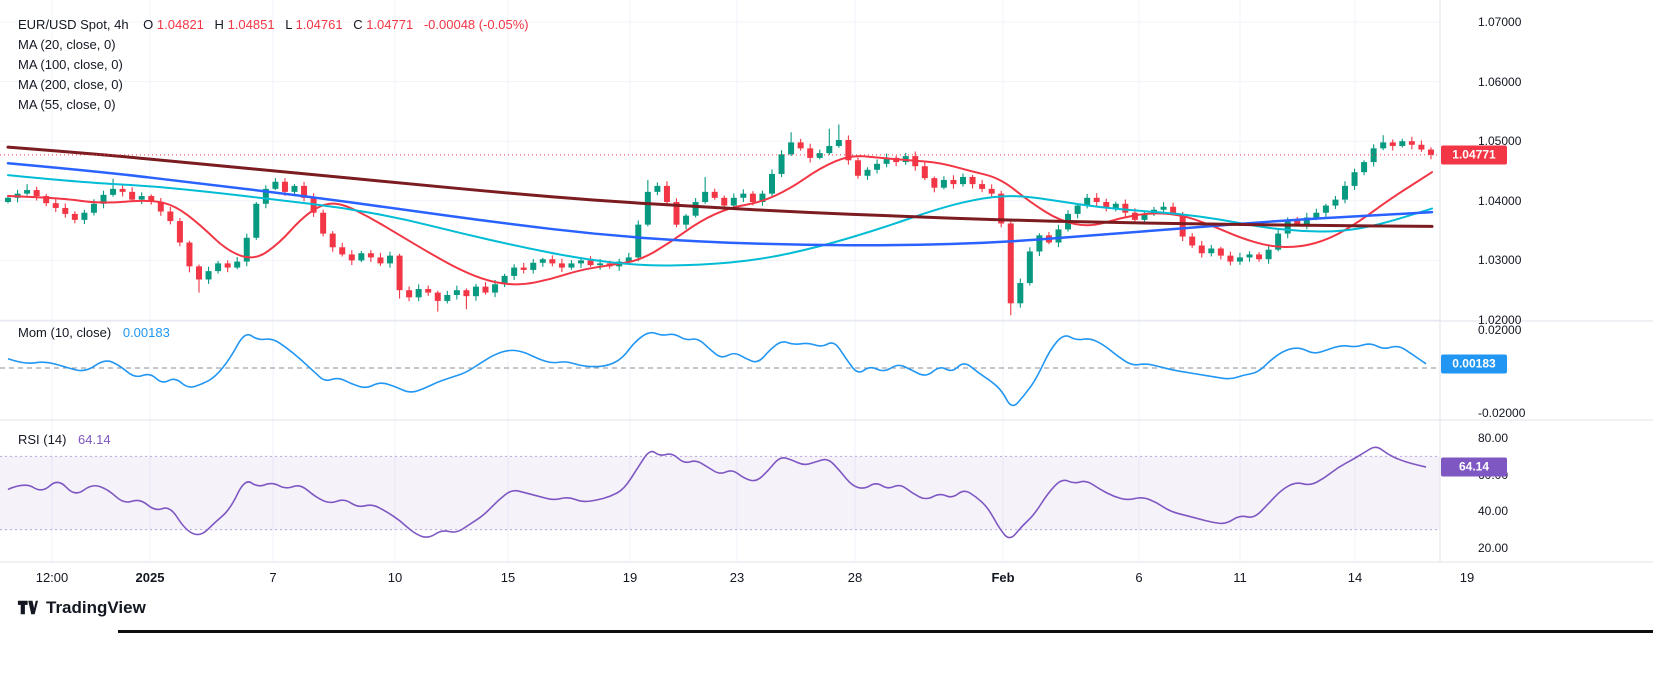  I want to click on ma-100-legend: MA (100, close, 0), so click(70, 64).